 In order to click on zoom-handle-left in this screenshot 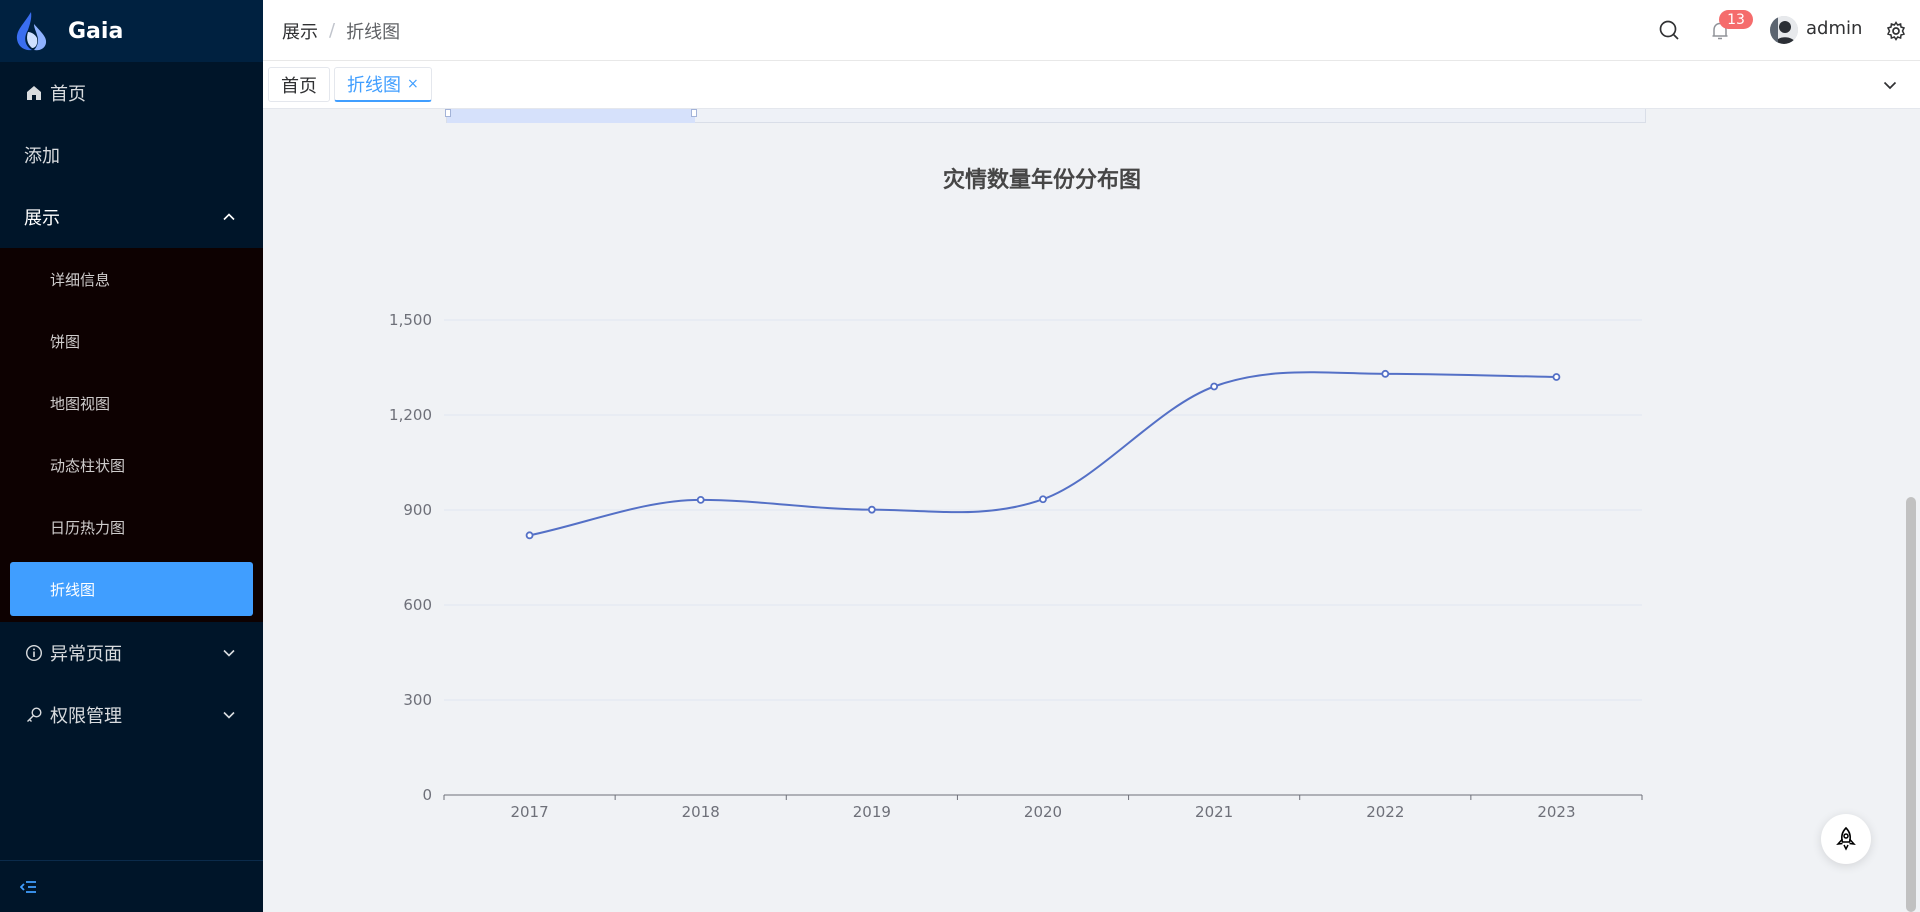, I will do `click(448, 113)`.